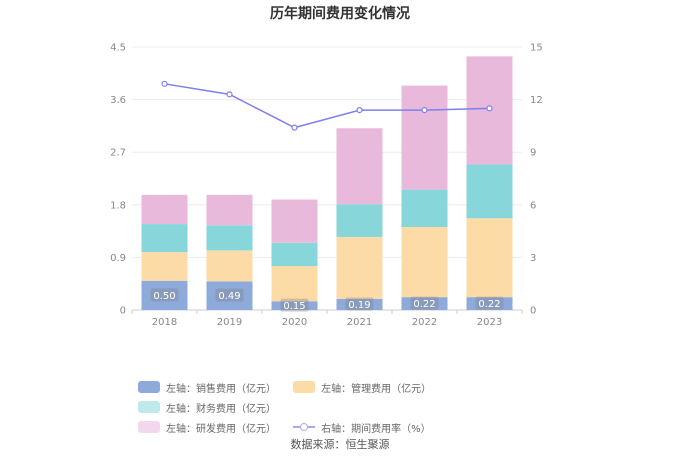 This screenshot has width=680, height=460. I want to click on legend-label-admin: 左轴：管理费用（亿元）, so click(376, 389).